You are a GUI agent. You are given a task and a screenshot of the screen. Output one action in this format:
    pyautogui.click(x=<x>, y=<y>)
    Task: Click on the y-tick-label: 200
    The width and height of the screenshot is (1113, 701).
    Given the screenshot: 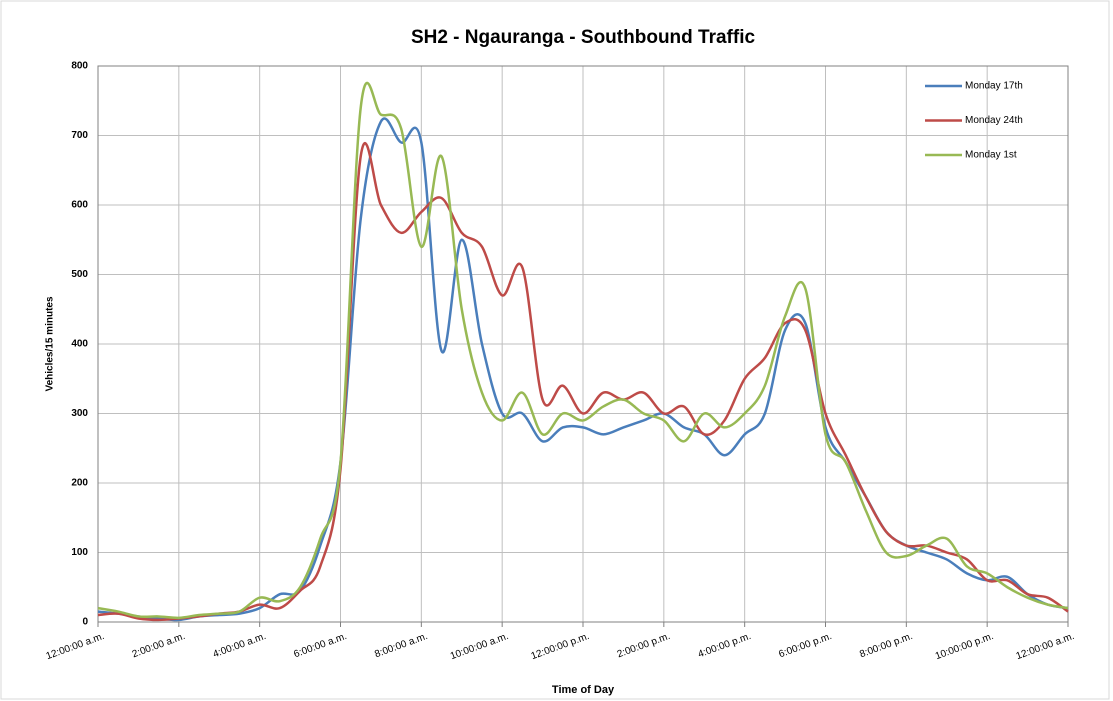 What is the action you would take?
    pyautogui.click(x=79, y=483)
    